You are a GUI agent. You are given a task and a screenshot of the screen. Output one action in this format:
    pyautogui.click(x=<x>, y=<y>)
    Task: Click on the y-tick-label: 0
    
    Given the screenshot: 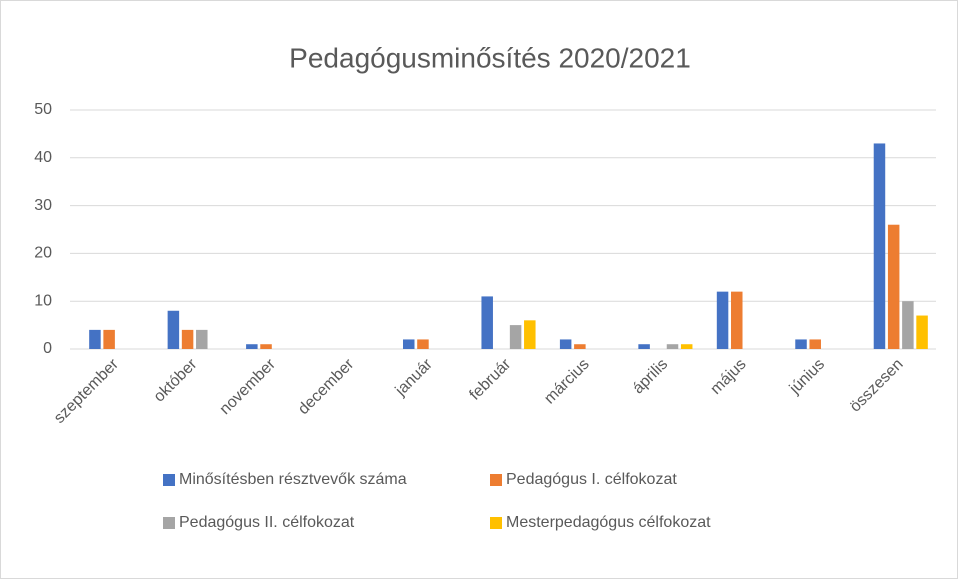 What is the action you would take?
    pyautogui.click(x=47, y=348)
    